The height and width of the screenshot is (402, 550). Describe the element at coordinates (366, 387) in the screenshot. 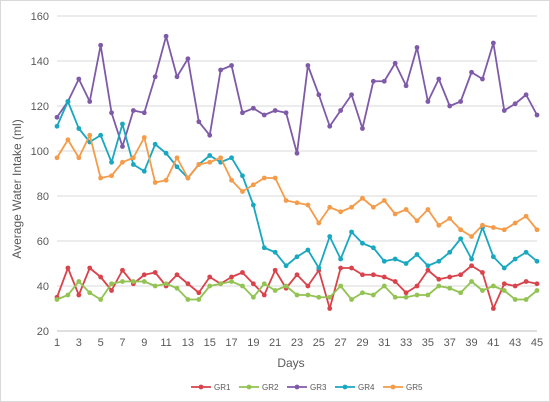

I see `legend-label: GR4` at that location.